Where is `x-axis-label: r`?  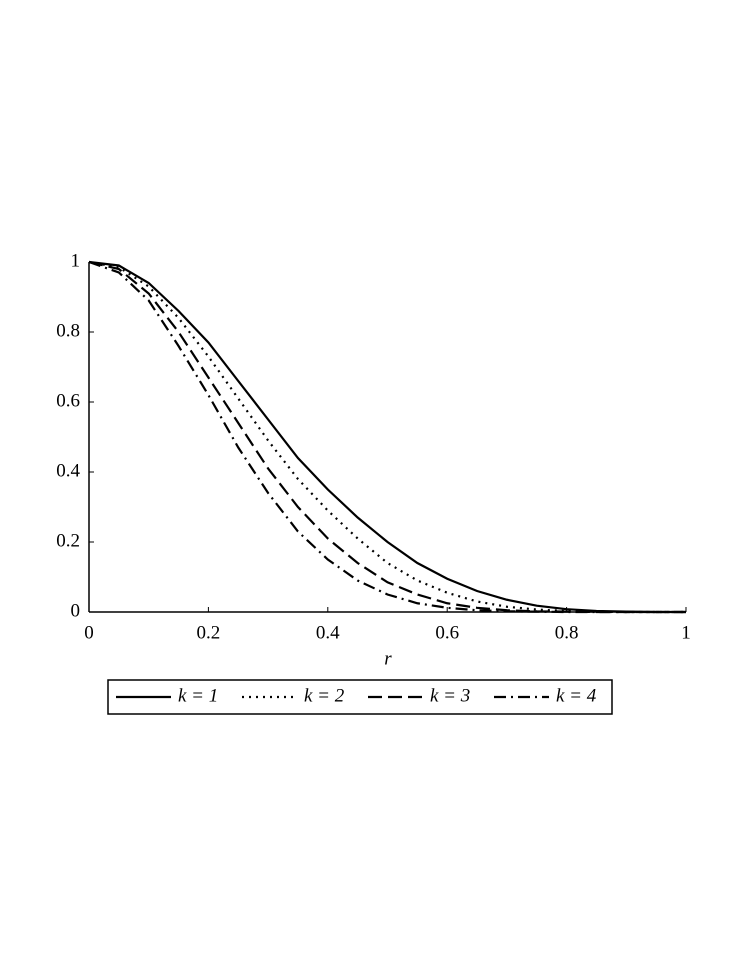
x-axis-label: r is located at coordinates (388, 658).